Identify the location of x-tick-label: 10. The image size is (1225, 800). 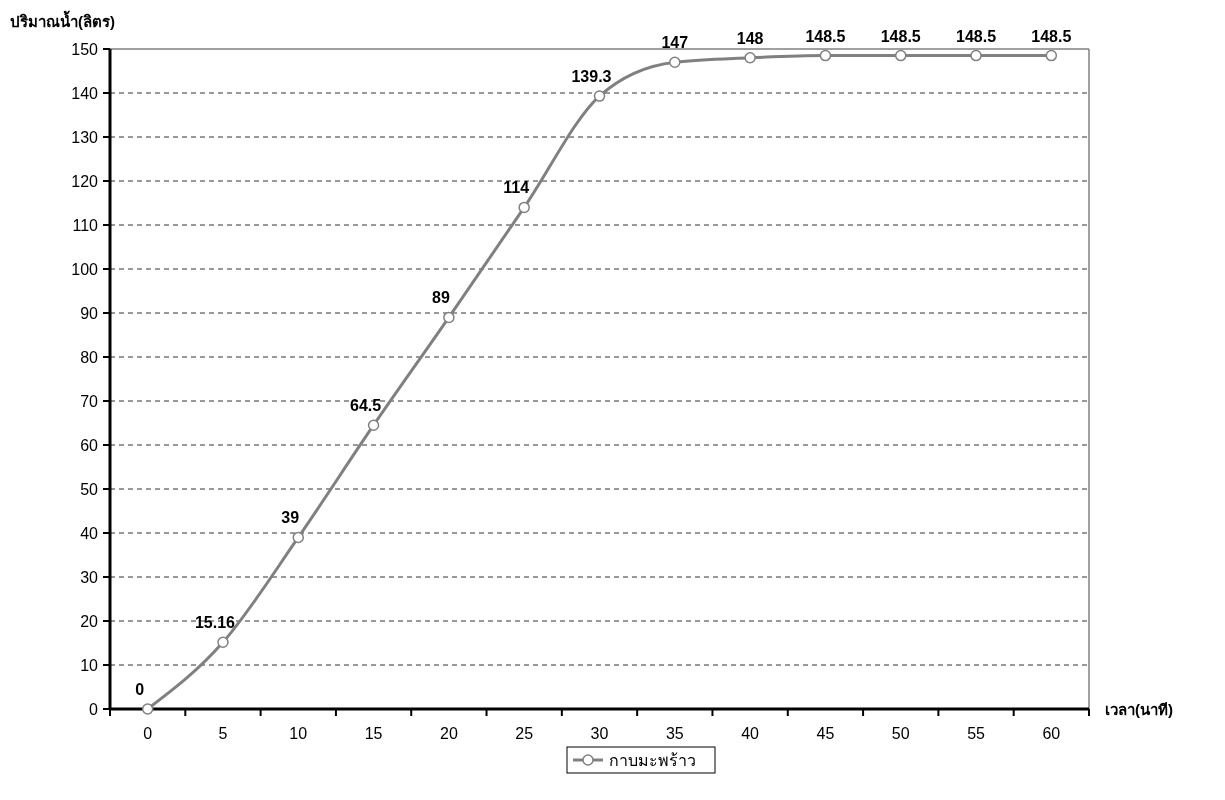
(298, 733).